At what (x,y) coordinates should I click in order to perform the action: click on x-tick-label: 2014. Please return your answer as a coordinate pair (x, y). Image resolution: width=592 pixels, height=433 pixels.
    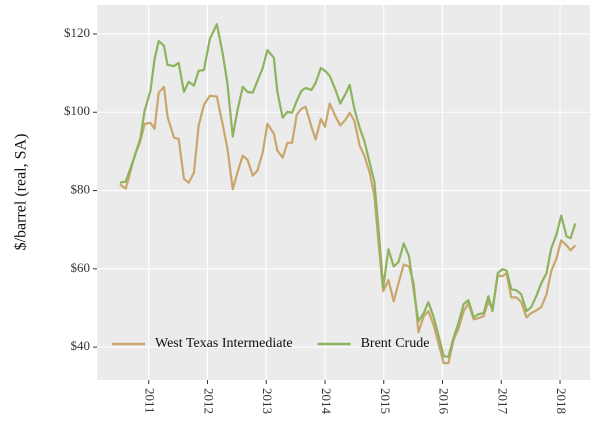
    Looking at the image, I should click on (326, 401).